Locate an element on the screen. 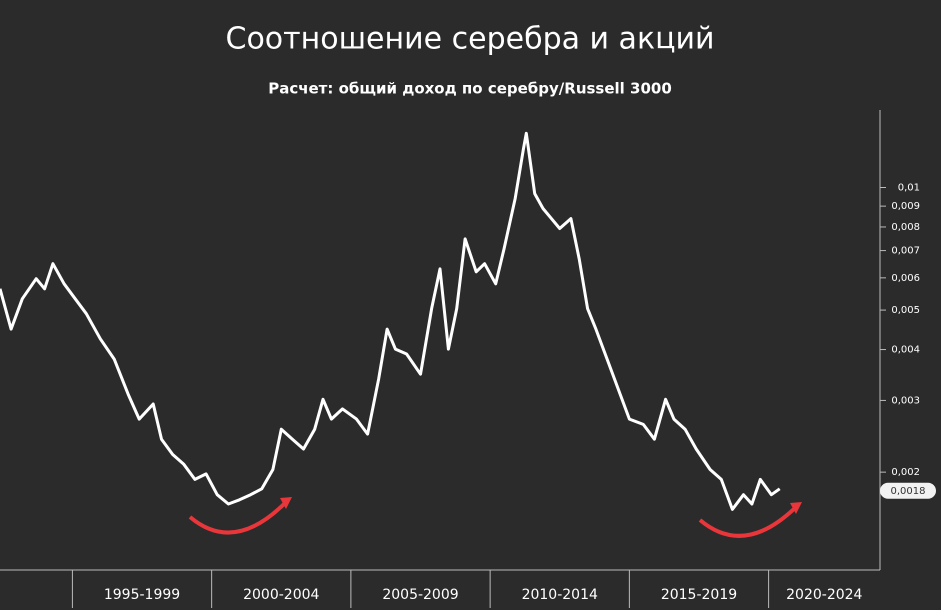 This screenshot has height=610, width=941. x-tick-label: 2000-2004 is located at coordinates (281, 595).